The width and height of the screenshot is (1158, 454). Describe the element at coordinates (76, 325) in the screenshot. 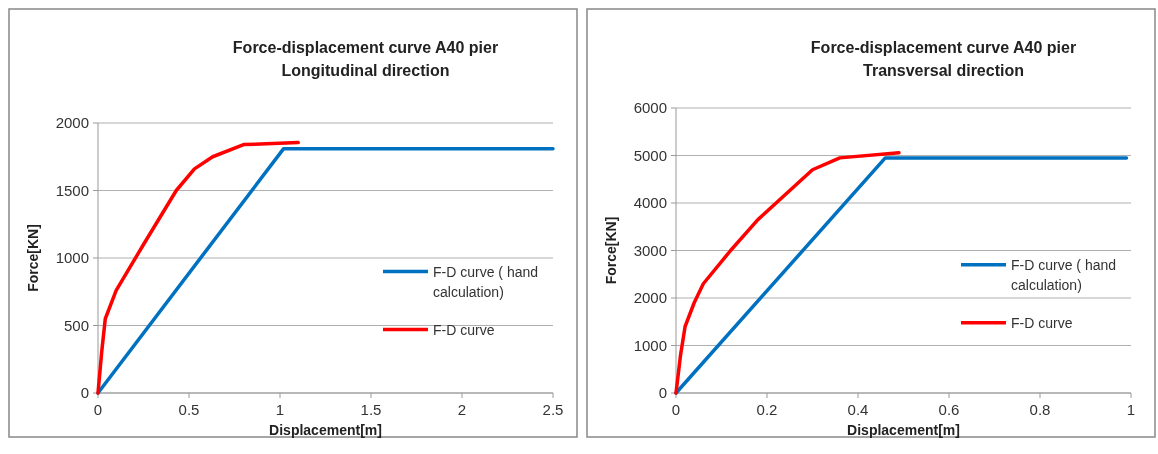

I see `y-tick-label: 500` at that location.